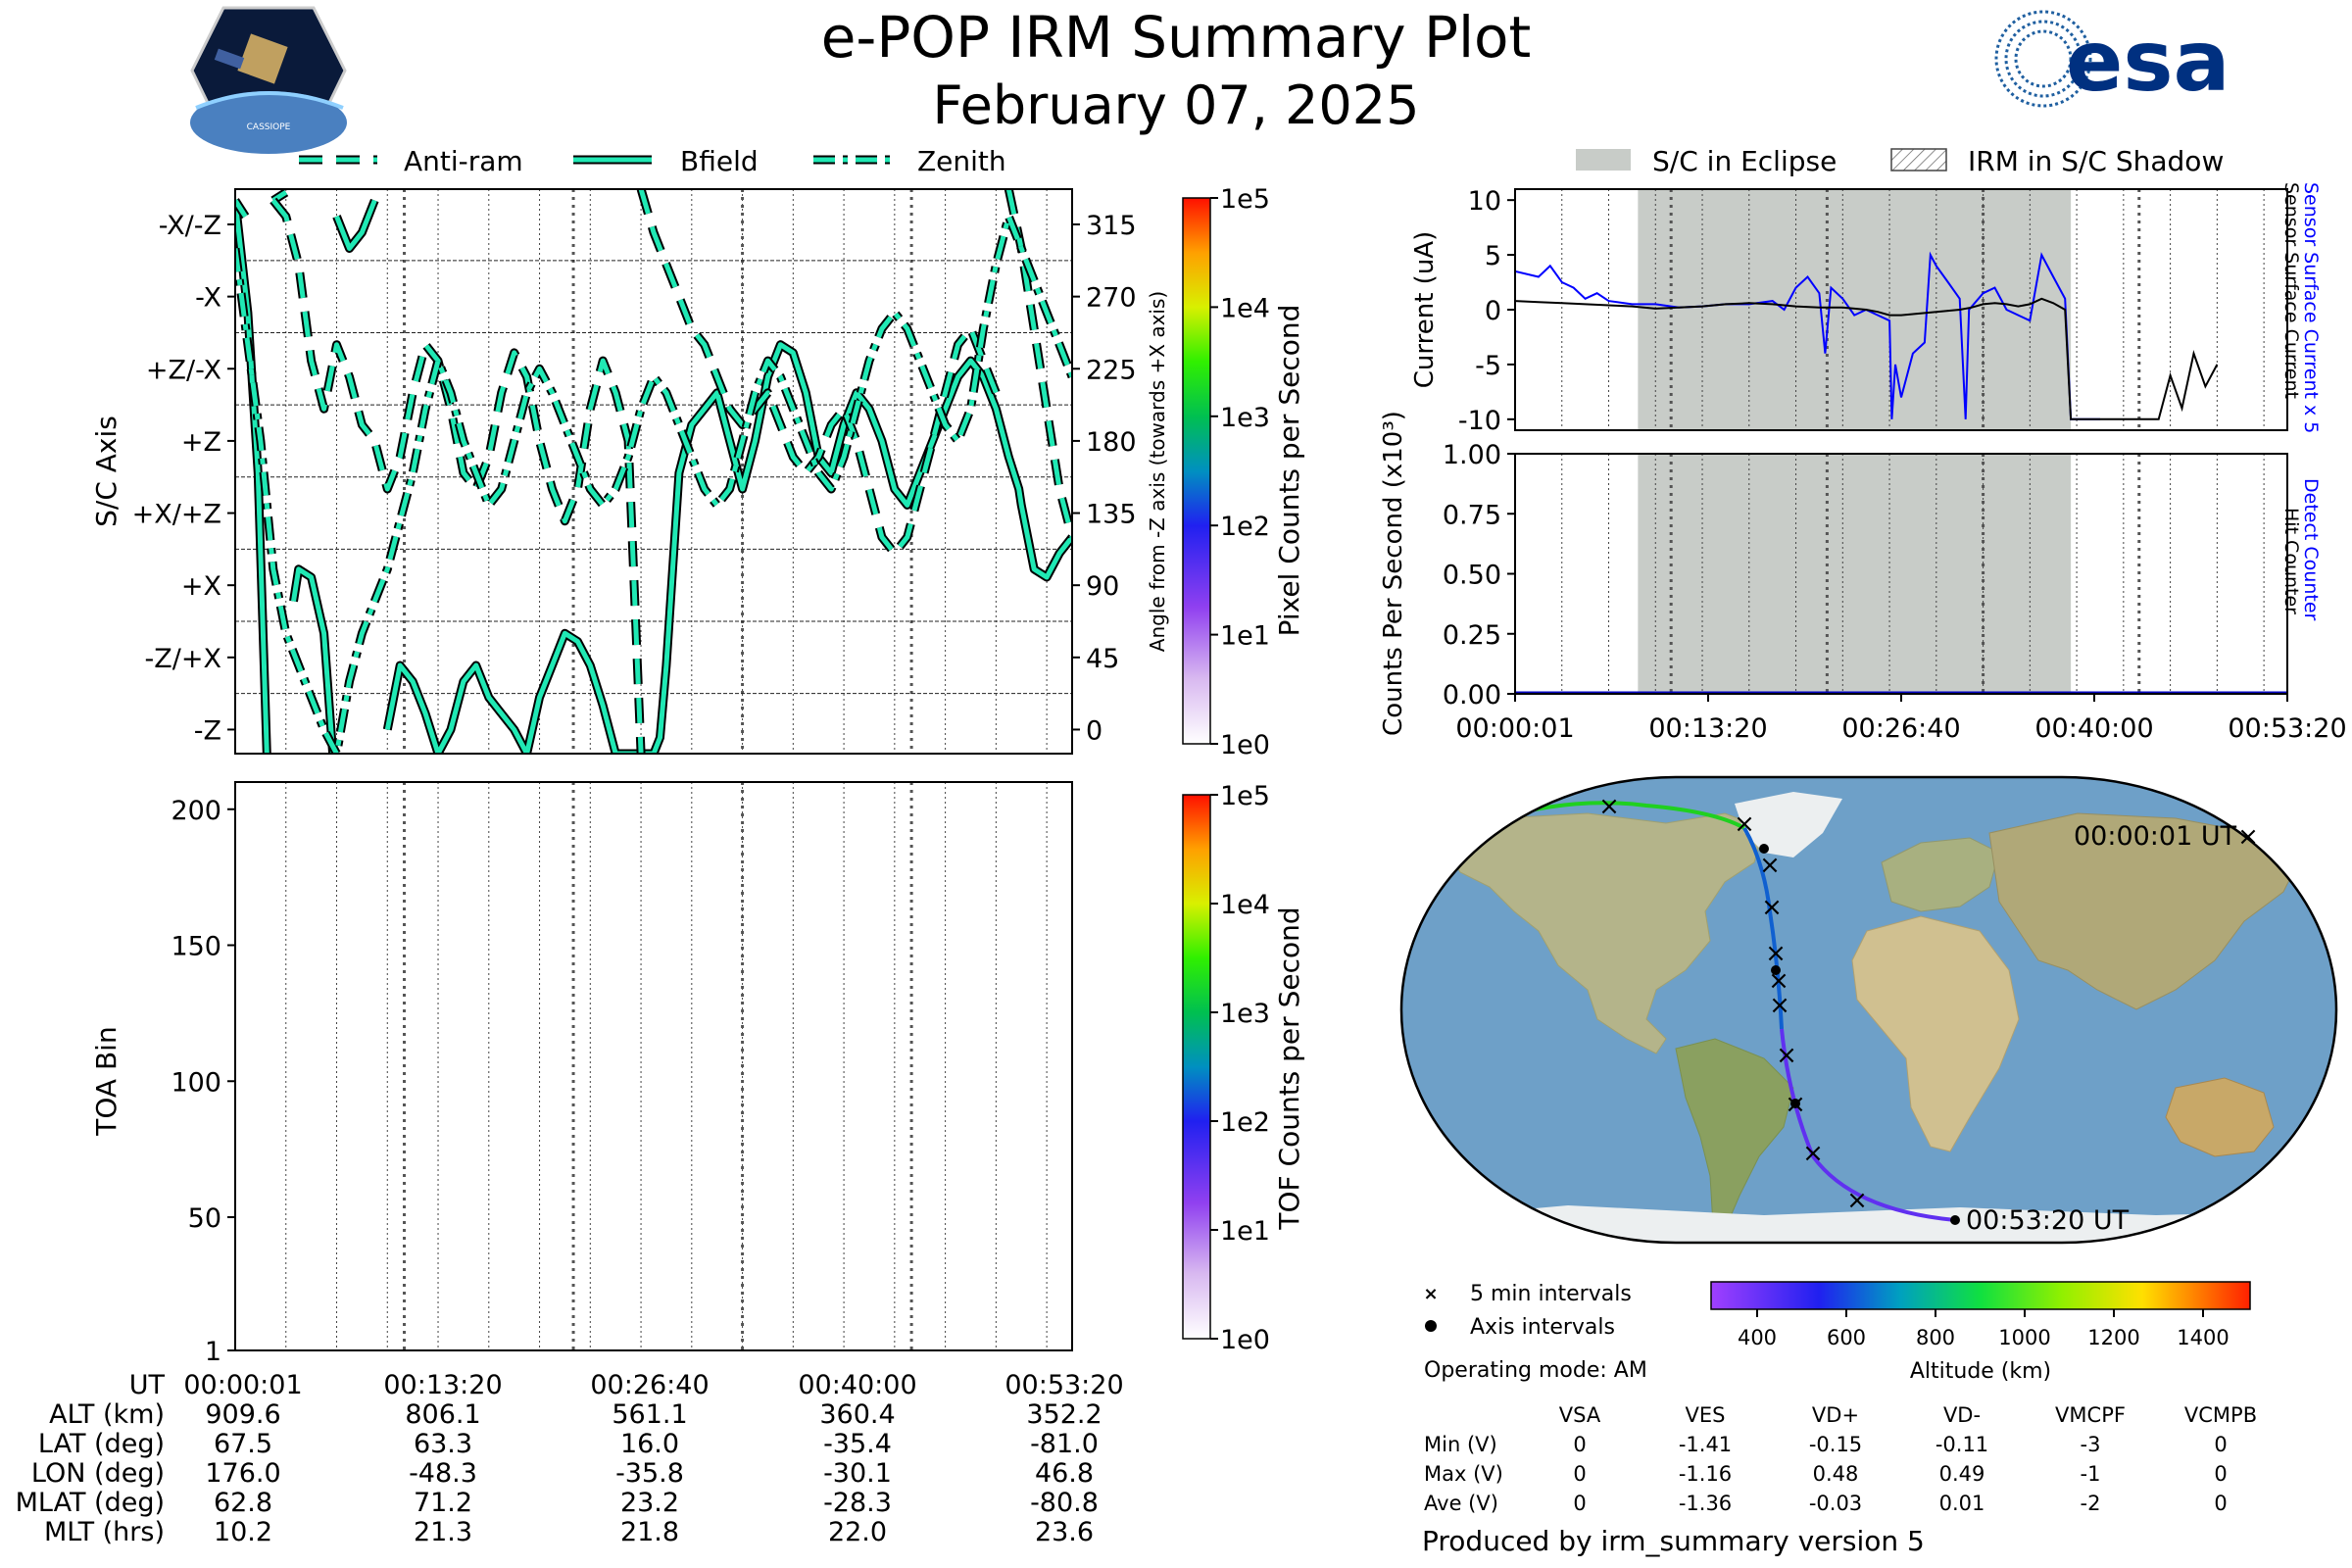 This screenshot has width=2352, height=1568. Describe the element at coordinates (1245, 636) in the screenshot. I see `colorbar-tick-label: 1e1` at that location.